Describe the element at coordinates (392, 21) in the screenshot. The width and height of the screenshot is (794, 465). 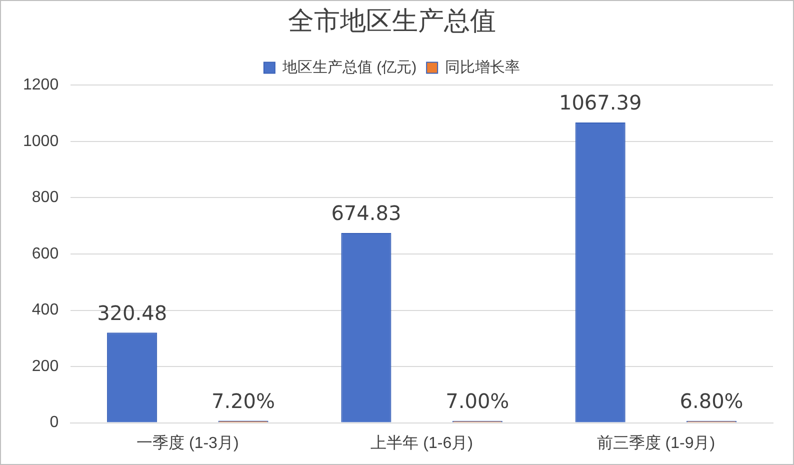
I see `chart-title: 全市地区生产总值` at that location.